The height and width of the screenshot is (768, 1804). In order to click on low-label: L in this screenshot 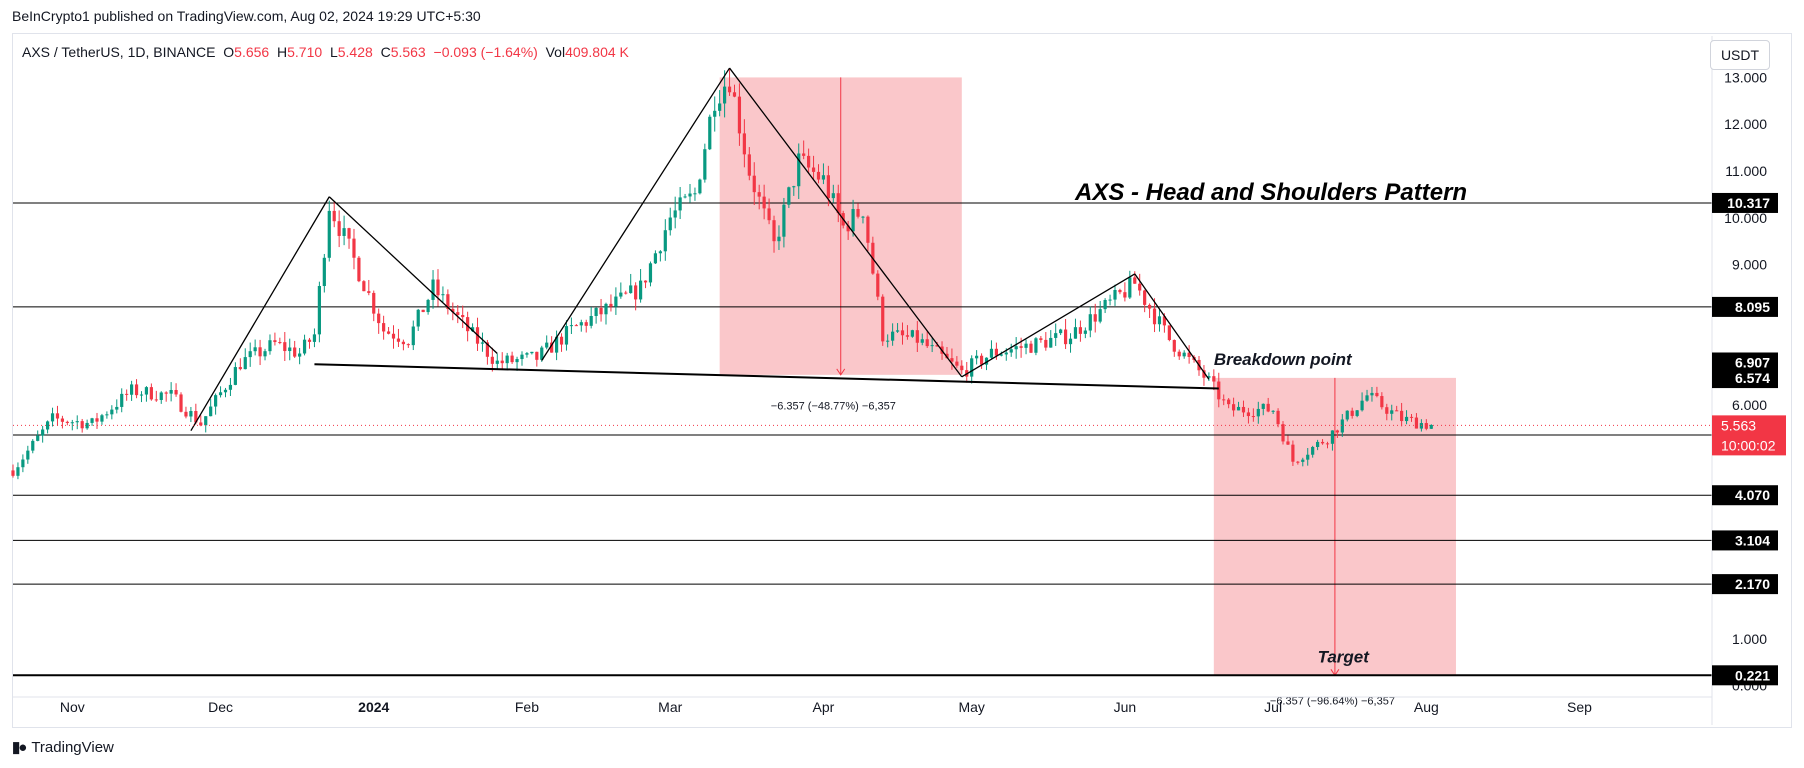, I will do `click(333, 52)`.